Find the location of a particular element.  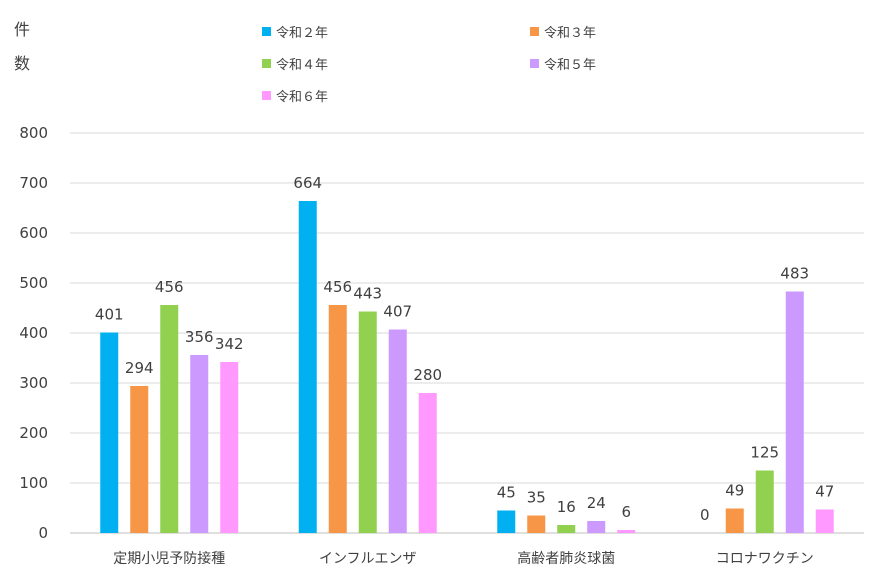

y-tick-label: 800 is located at coordinates (33, 133).